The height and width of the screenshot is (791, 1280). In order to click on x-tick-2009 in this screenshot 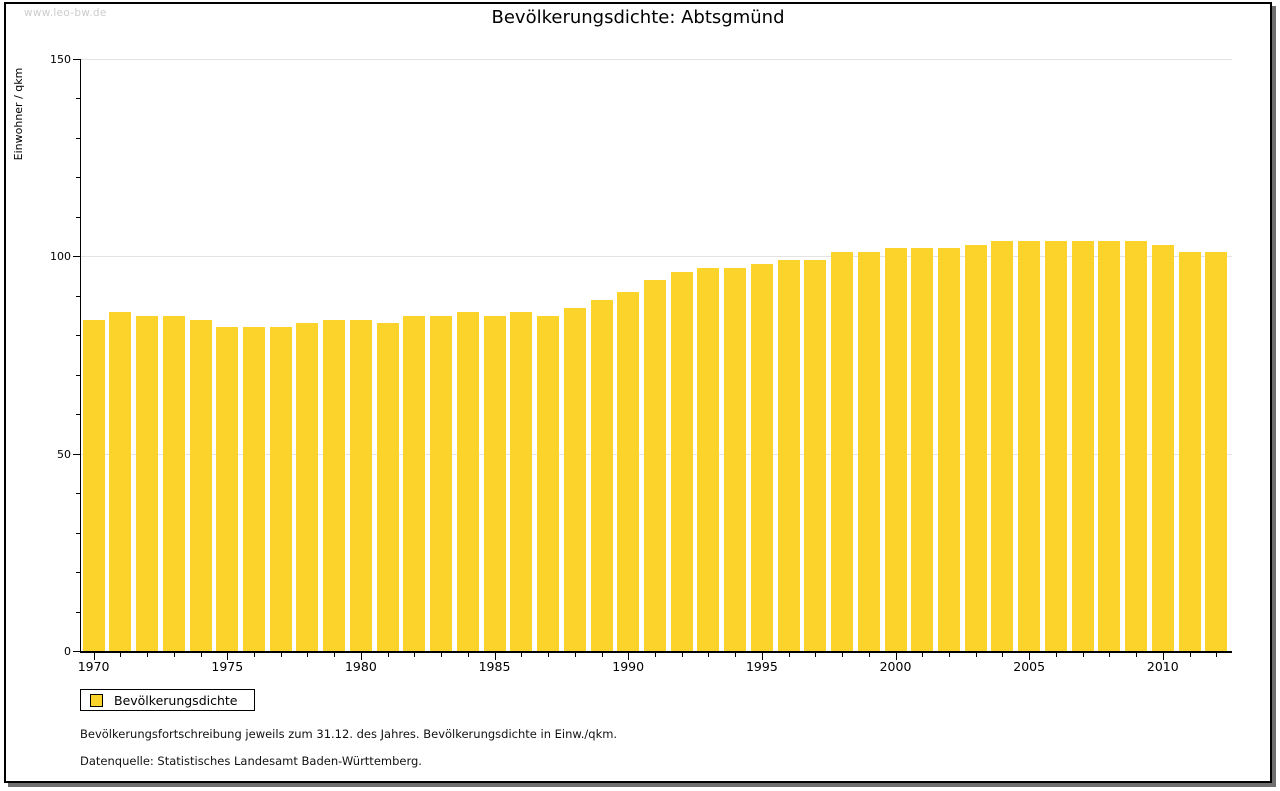, I will do `click(1137, 655)`.